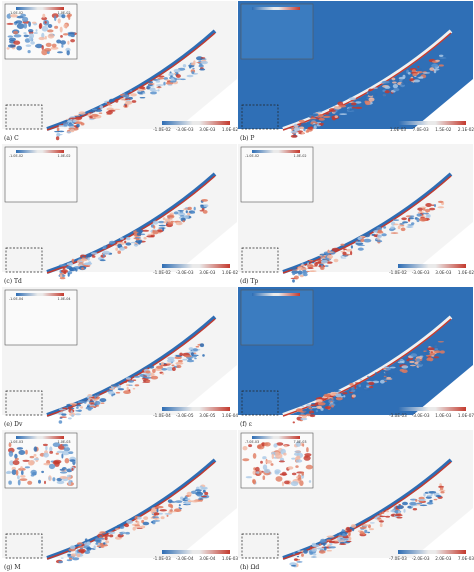 Image resolution: width=474 pixels, height=572 pixels. Describe the element at coordinates (40, 294) in the screenshot. I see `inset-colorbar` at that location.